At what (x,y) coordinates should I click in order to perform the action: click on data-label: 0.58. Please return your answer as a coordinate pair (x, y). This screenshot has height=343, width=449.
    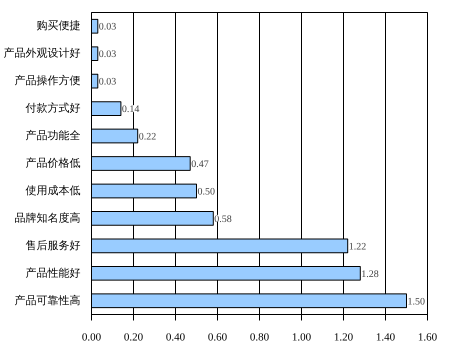
    Looking at the image, I should click on (223, 219).